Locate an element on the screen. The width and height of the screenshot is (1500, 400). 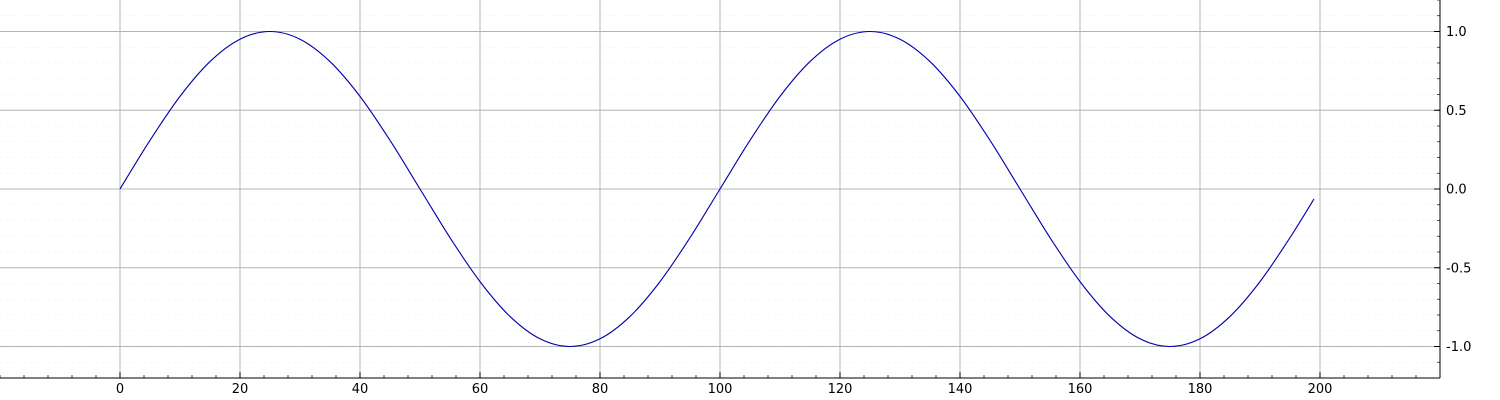
x-tick-label: 20 is located at coordinates (240, 389).